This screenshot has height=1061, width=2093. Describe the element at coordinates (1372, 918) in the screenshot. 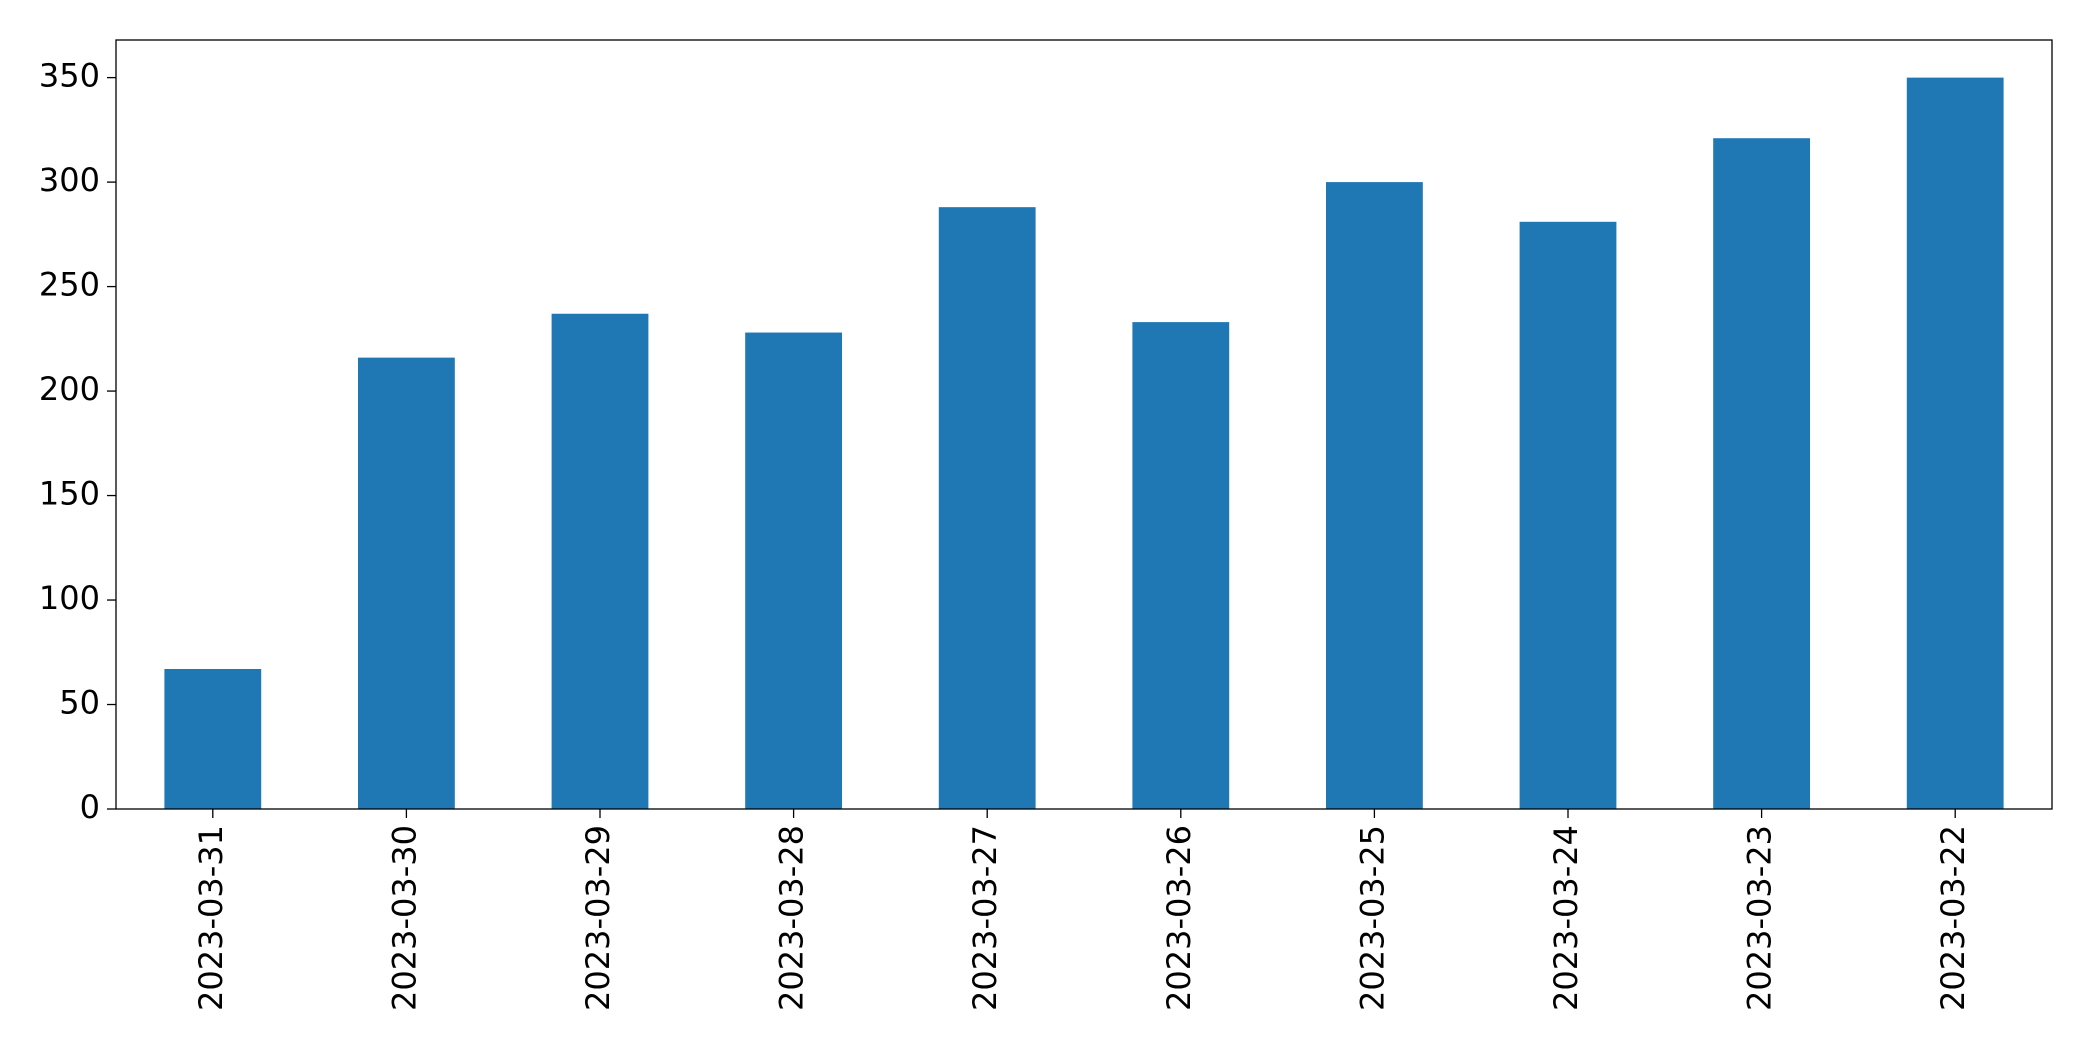

I see `x-tick-label: 2023-03-25` at that location.